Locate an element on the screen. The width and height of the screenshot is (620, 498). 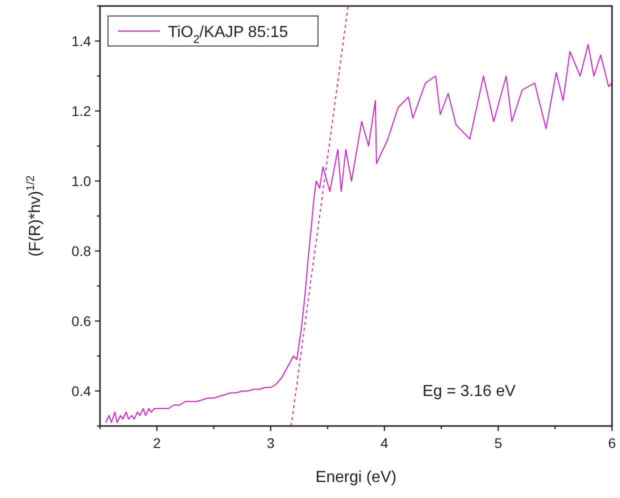
legend-label: TiO$_{2}$/KAJP 85:15 is located at coordinates (228, 35).